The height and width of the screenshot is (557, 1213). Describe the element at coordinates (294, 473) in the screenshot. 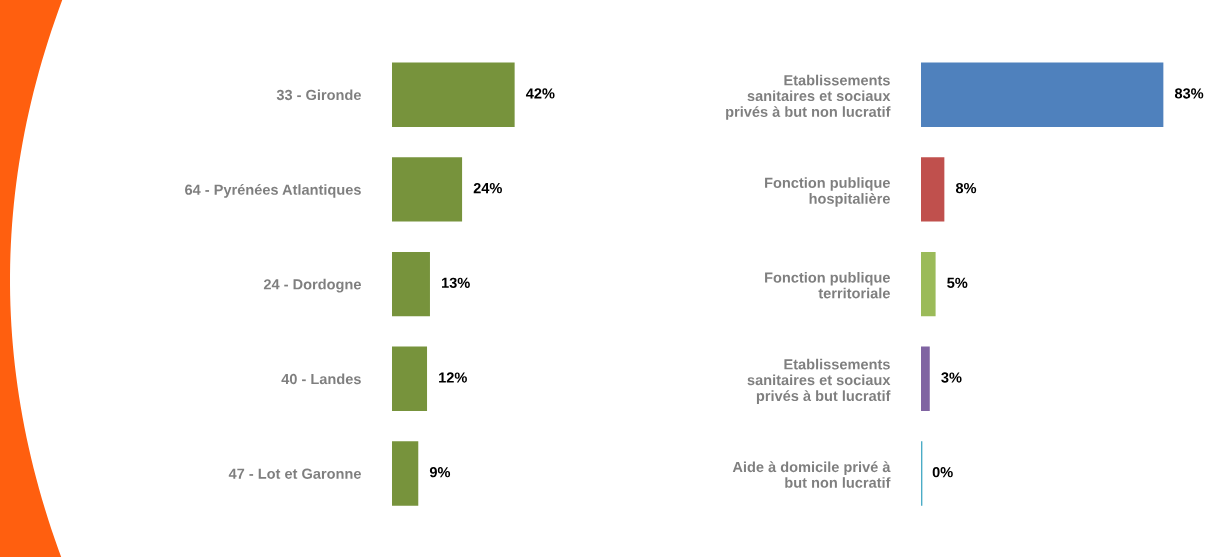

I see `y-tick-label: 47 - Lot et Garonne` at that location.